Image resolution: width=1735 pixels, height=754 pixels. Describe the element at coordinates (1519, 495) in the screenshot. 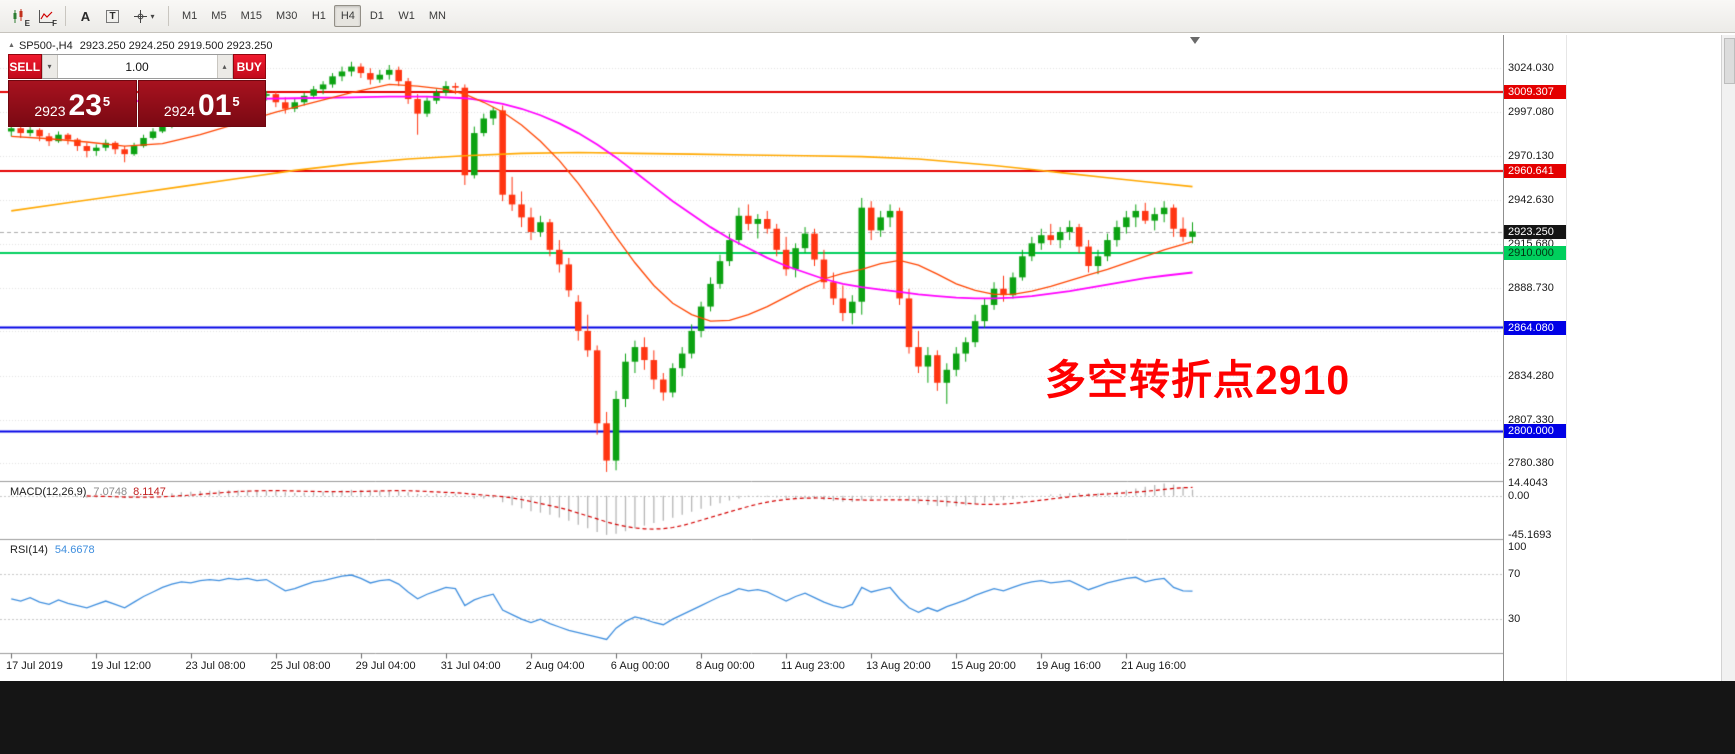

I see `macd-axis-label: 0.00` at that location.